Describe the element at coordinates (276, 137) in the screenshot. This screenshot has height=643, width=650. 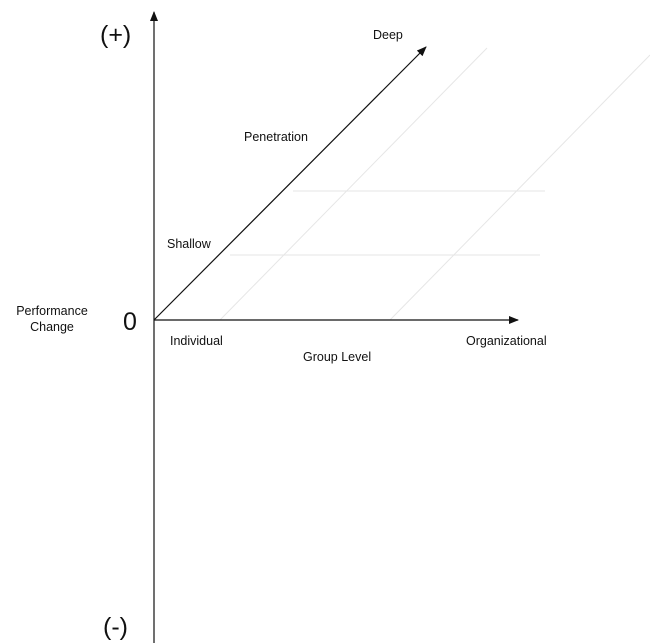
I see `penetration-title: Penetration` at that location.